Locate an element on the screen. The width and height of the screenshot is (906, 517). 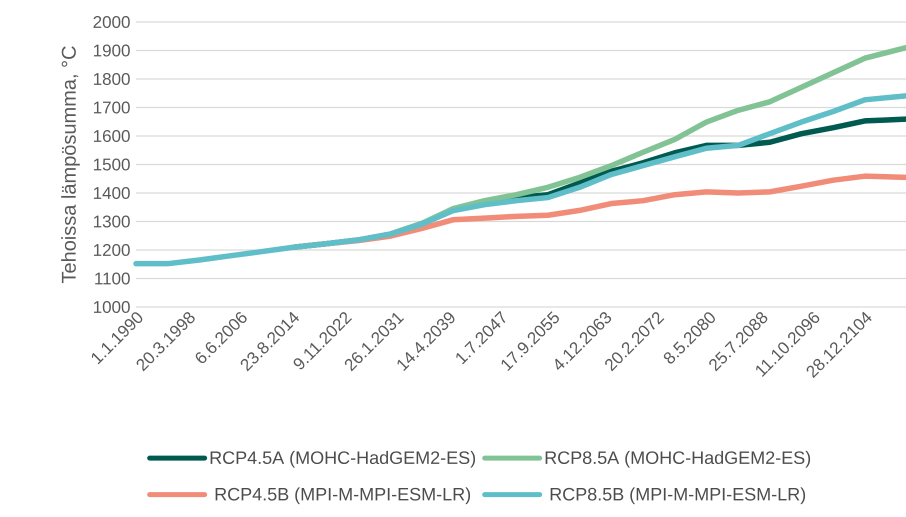
y-tick-label: 1700 is located at coordinates (112, 107).